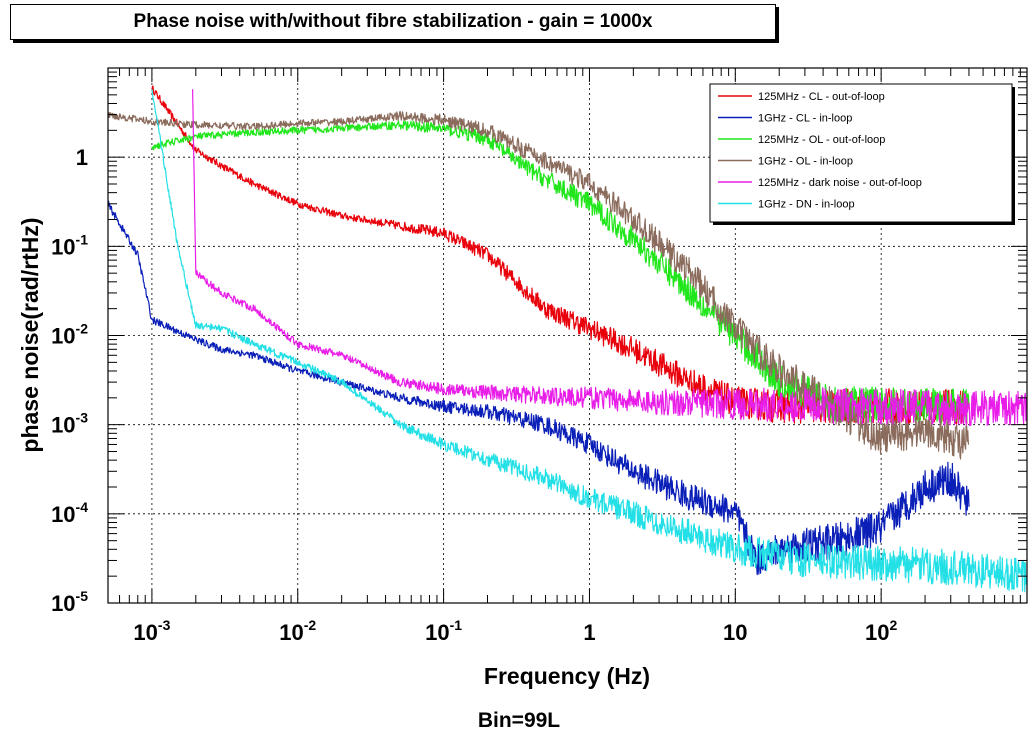 This screenshot has height=736, width=1030. Describe the element at coordinates (82, 157) in the screenshot. I see `y-tick-label: 1` at that location.